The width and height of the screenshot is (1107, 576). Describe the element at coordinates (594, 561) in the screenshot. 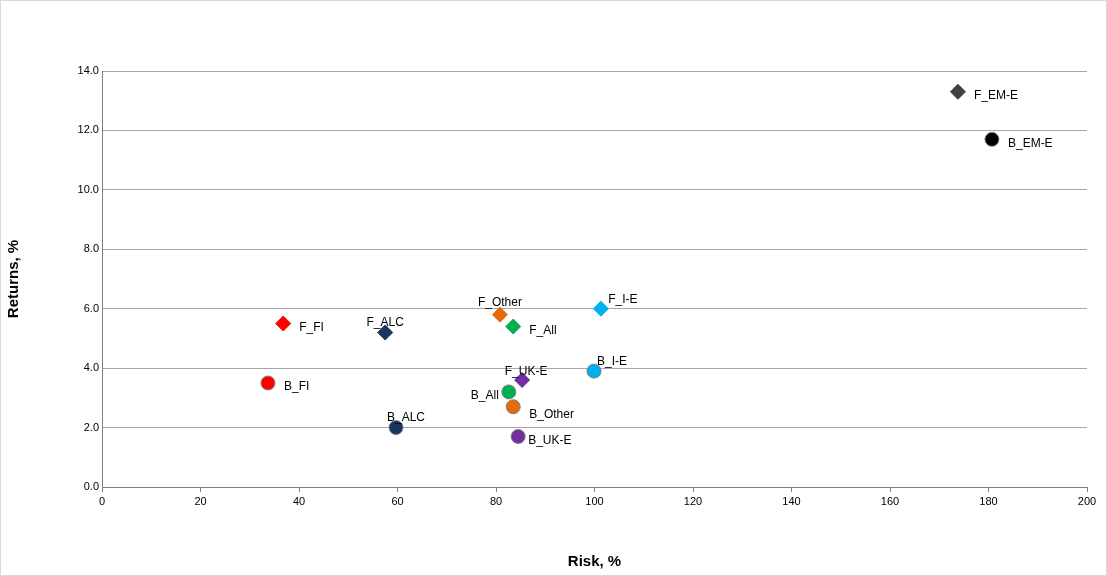

I see `x-axis-title: Risk, %` at that location.